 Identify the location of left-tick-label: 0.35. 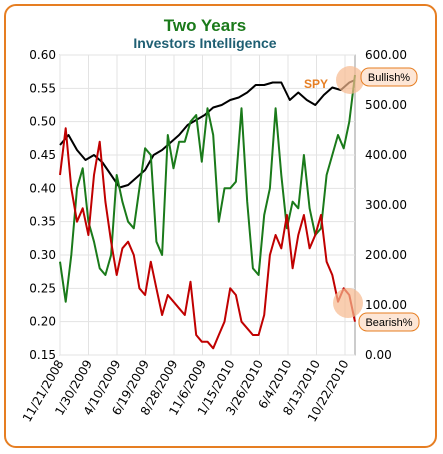
(42, 222).